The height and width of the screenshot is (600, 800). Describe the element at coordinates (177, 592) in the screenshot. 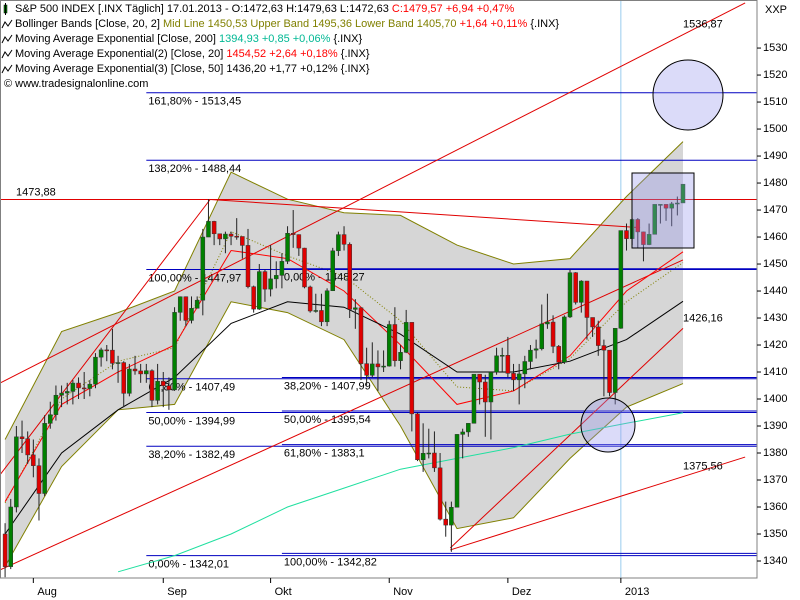

I see `x-tick-label: Sep` at that location.